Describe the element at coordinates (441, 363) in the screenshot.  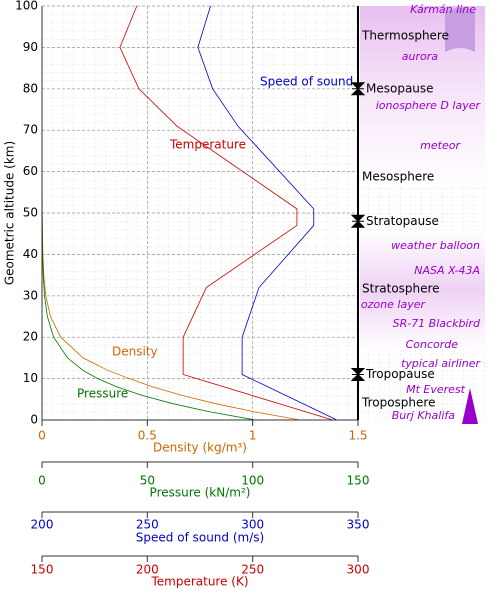
I see `annotation: typical airliner` at that location.